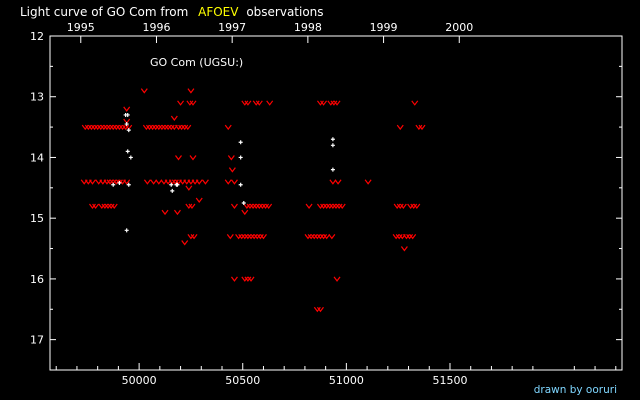 This screenshot has width=640, height=400. What do you see at coordinates (270, 32) in the screenshot?
I see `top-axis: 1995 1996 1997 1998 1999 2000` at bounding box center [270, 32].